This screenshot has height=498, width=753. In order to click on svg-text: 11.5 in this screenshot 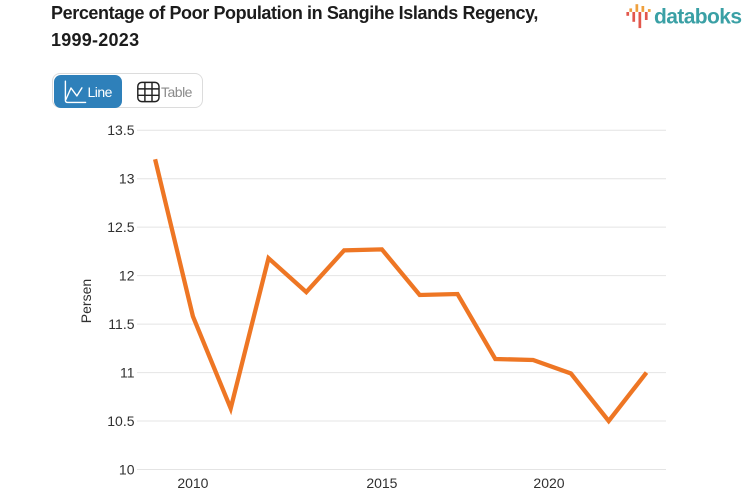, I will do `click(121, 324)`.